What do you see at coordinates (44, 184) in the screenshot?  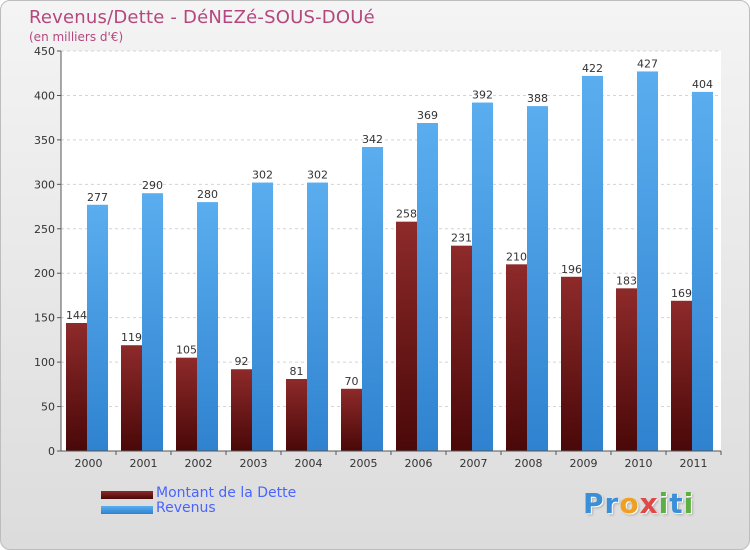 I see `y-tick-label: 300` at bounding box center [44, 184].